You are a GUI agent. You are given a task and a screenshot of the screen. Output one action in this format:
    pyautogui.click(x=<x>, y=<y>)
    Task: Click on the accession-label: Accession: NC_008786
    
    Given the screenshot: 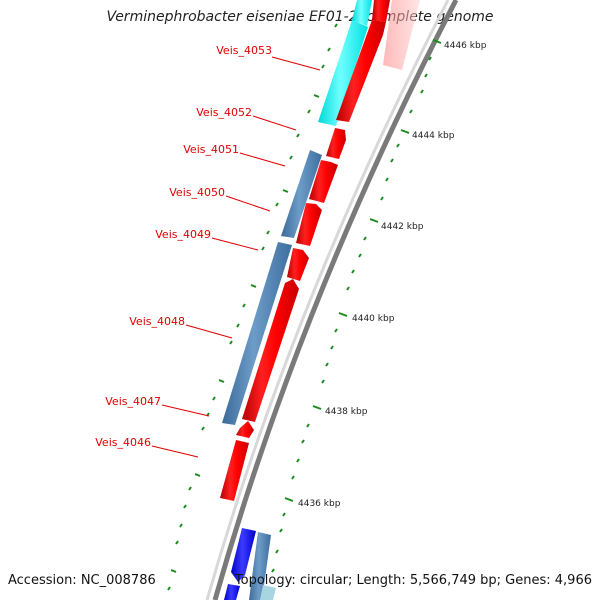 What is the action you would take?
    pyautogui.click(x=82, y=580)
    